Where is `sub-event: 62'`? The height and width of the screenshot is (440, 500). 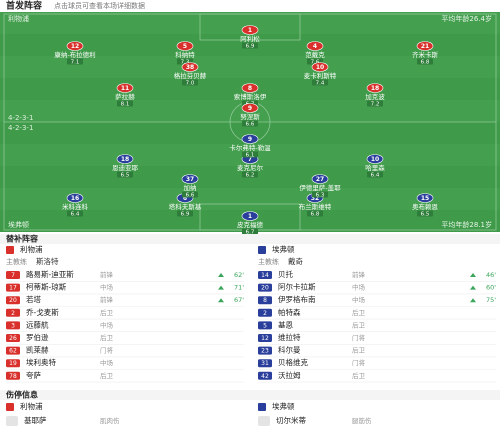
sub-event: 62' is located at coordinates (239, 275).